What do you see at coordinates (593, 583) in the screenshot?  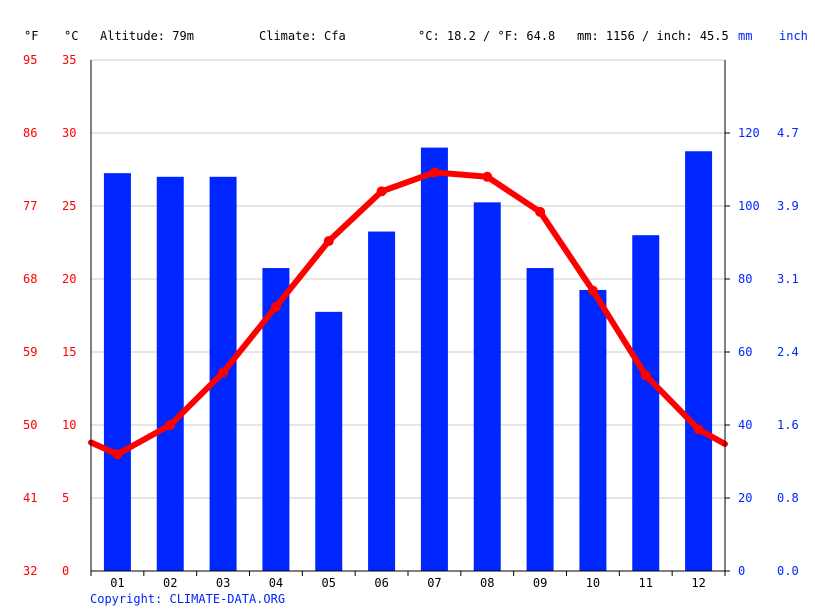 I see `month-label: 10` at bounding box center [593, 583].